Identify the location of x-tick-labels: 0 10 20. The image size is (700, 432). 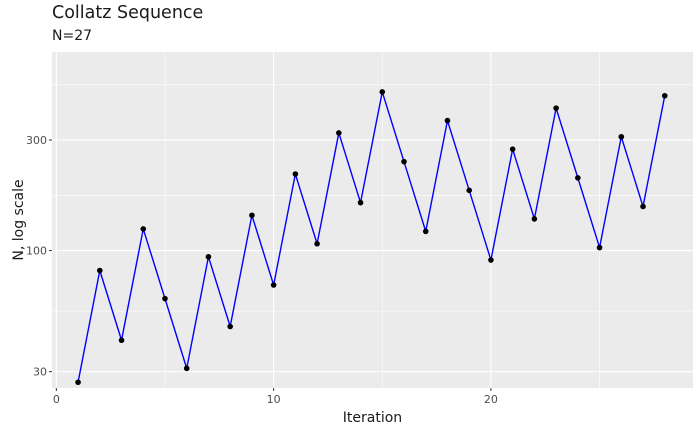
(275, 399).